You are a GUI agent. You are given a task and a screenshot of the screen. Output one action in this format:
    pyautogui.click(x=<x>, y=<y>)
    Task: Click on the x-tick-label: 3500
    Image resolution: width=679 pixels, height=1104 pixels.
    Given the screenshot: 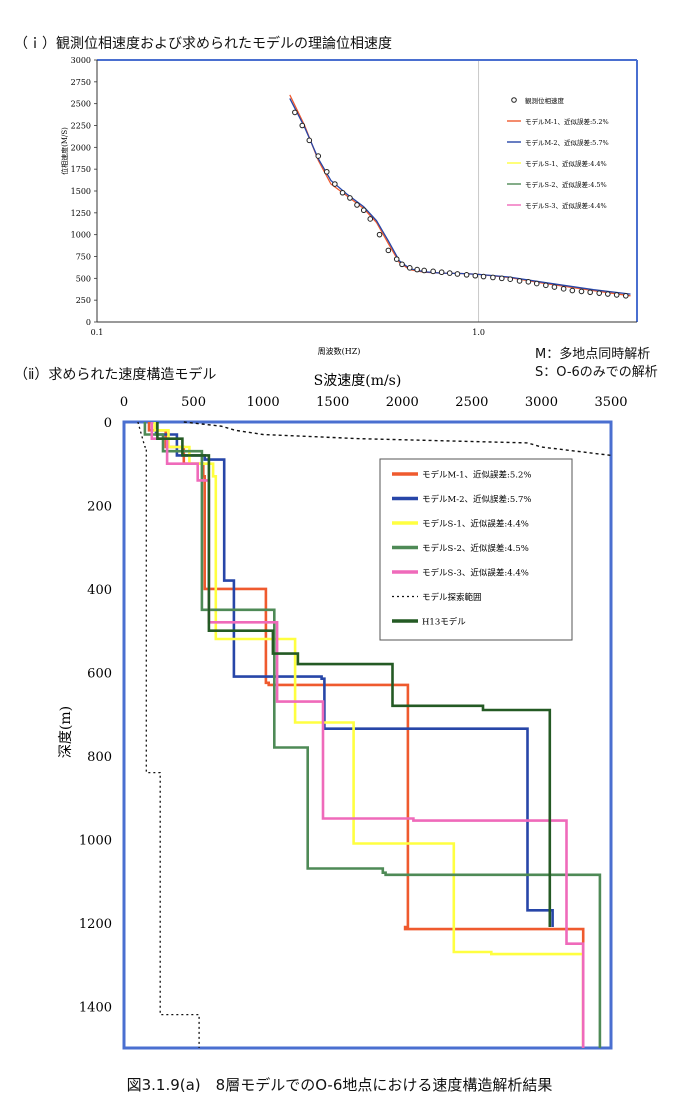 What is the action you would take?
    pyautogui.click(x=610, y=402)
    